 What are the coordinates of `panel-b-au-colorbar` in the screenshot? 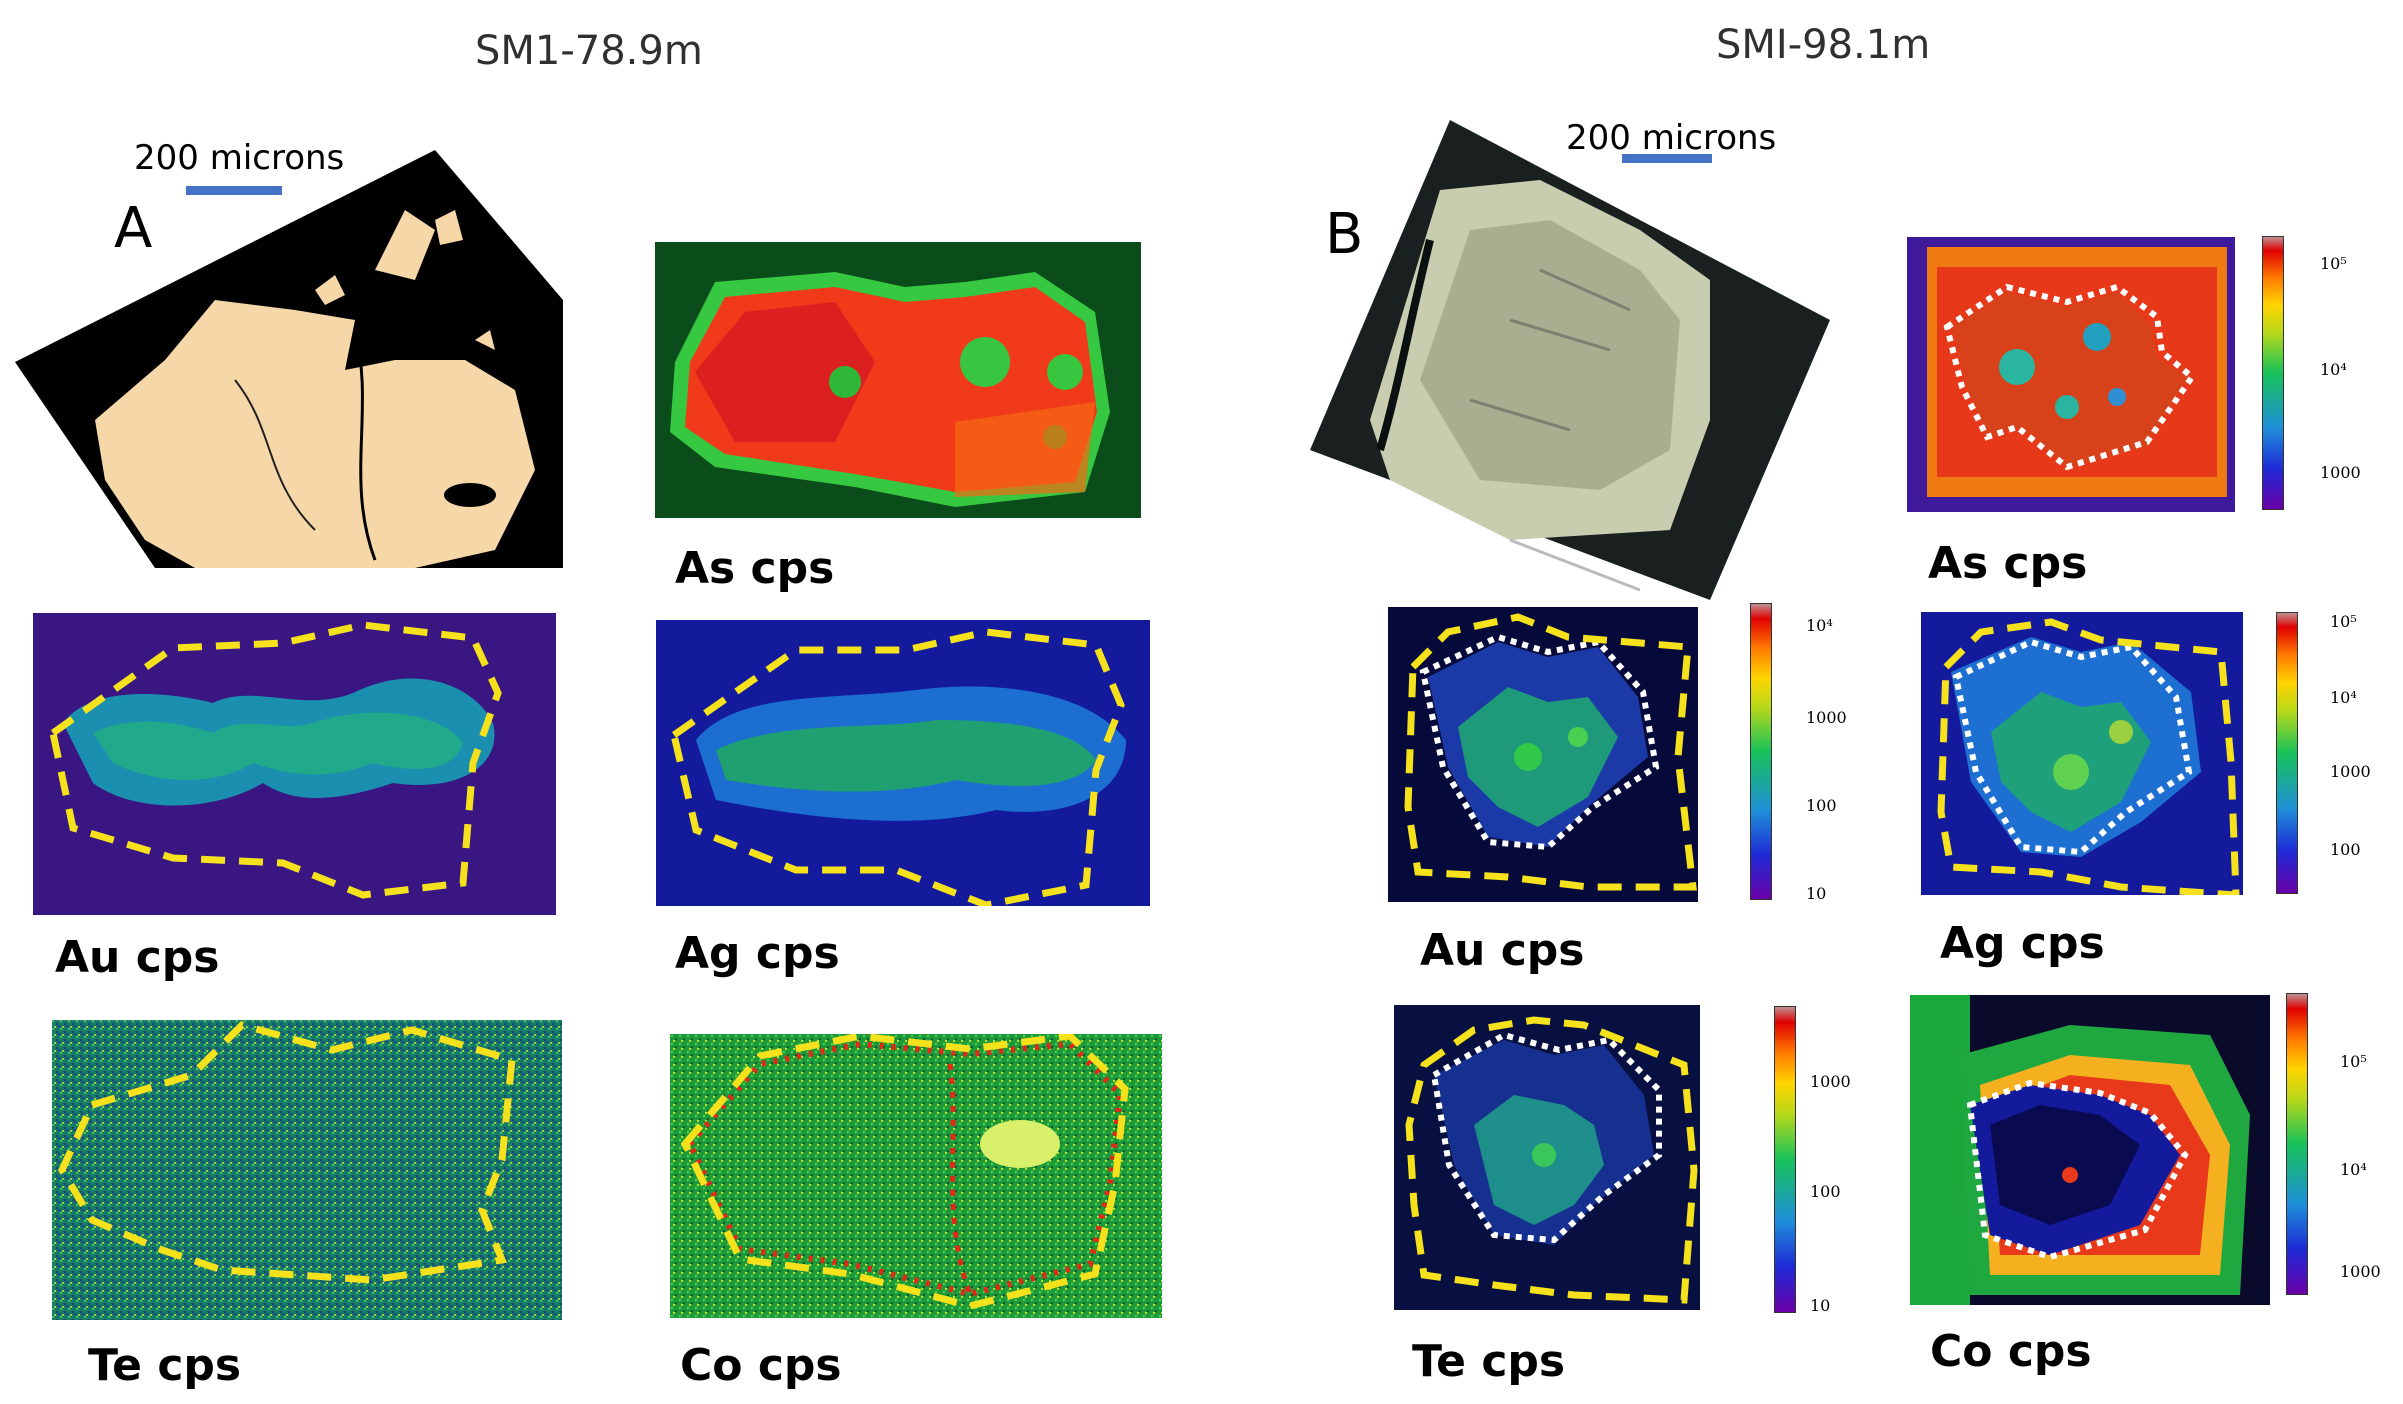 It's located at (1761, 751).